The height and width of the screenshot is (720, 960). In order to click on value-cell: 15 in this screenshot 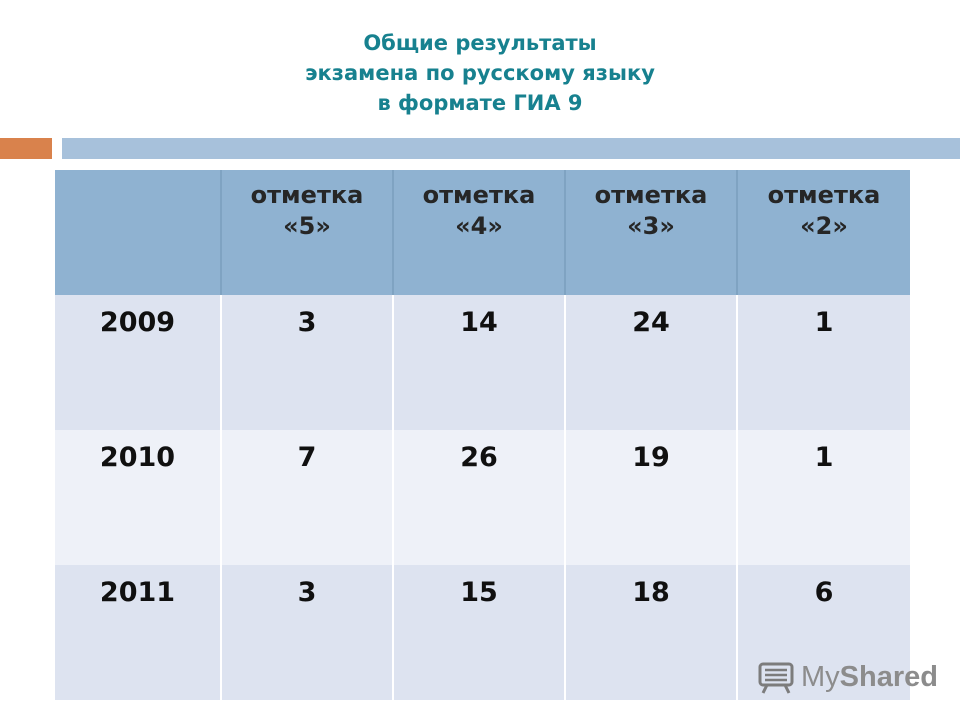, I will do `click(480, 632)`.